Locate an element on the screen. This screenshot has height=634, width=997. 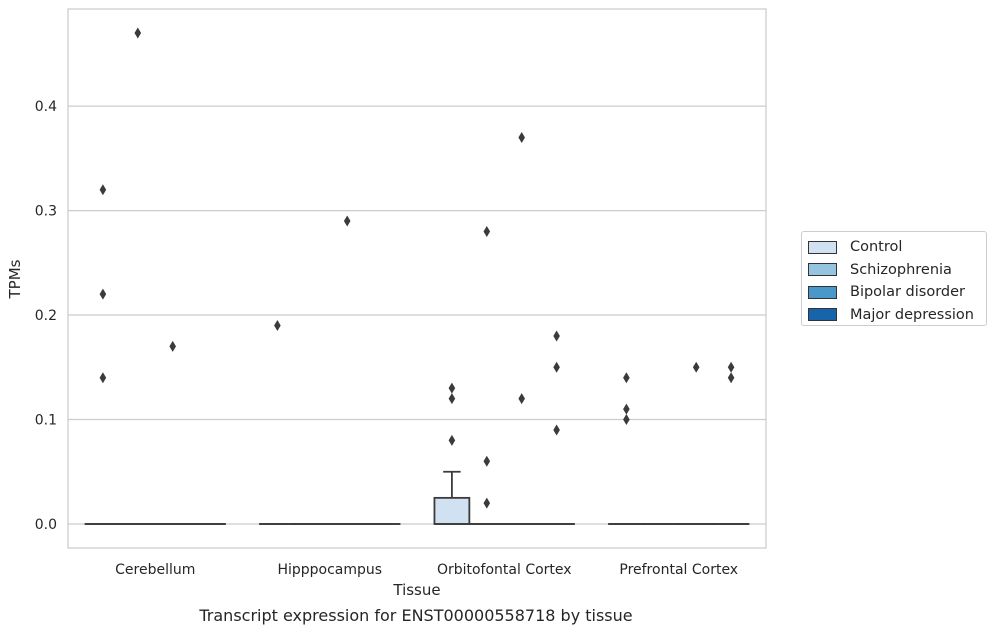
y-tick-label: 0.3 is located at coordinates (46, 212).